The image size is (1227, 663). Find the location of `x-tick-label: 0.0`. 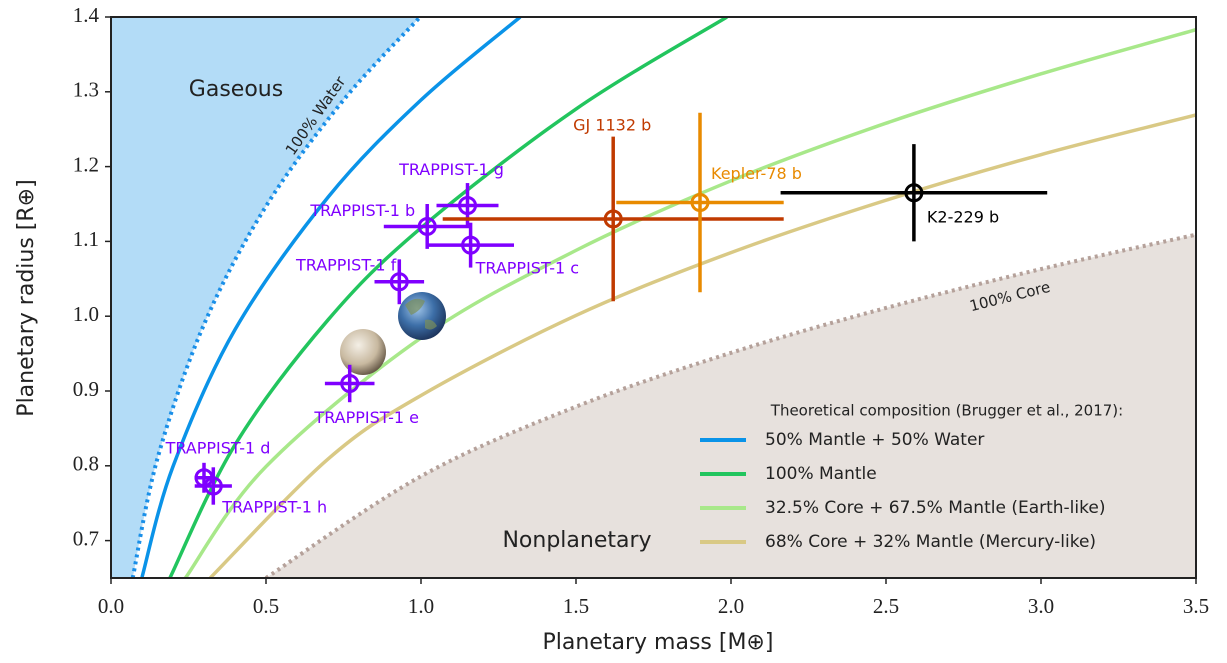

x-tick-label: 0.0 is located at coordinates (111, 606).